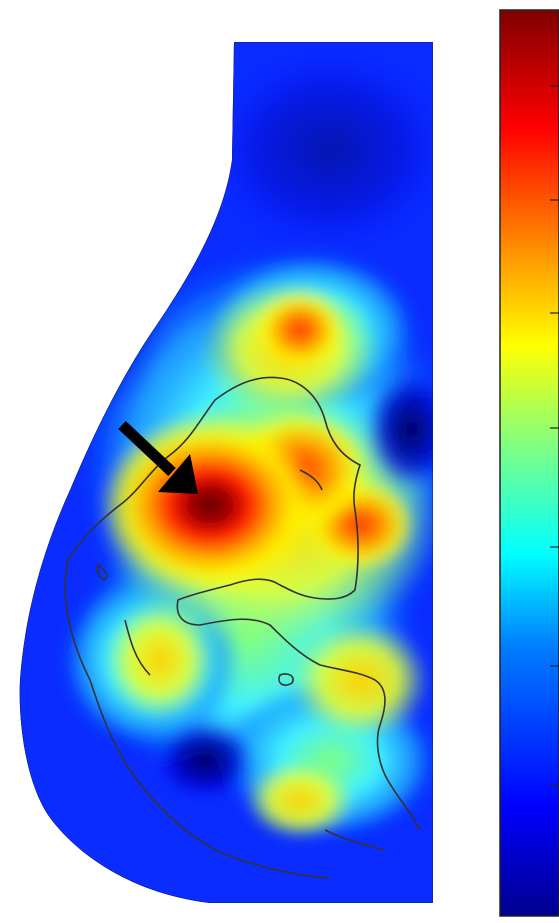 This screenshot has height=923, width=559. Describe the element at coordinates (529, 463) in the screenshot. I see `colorbar` at that location.